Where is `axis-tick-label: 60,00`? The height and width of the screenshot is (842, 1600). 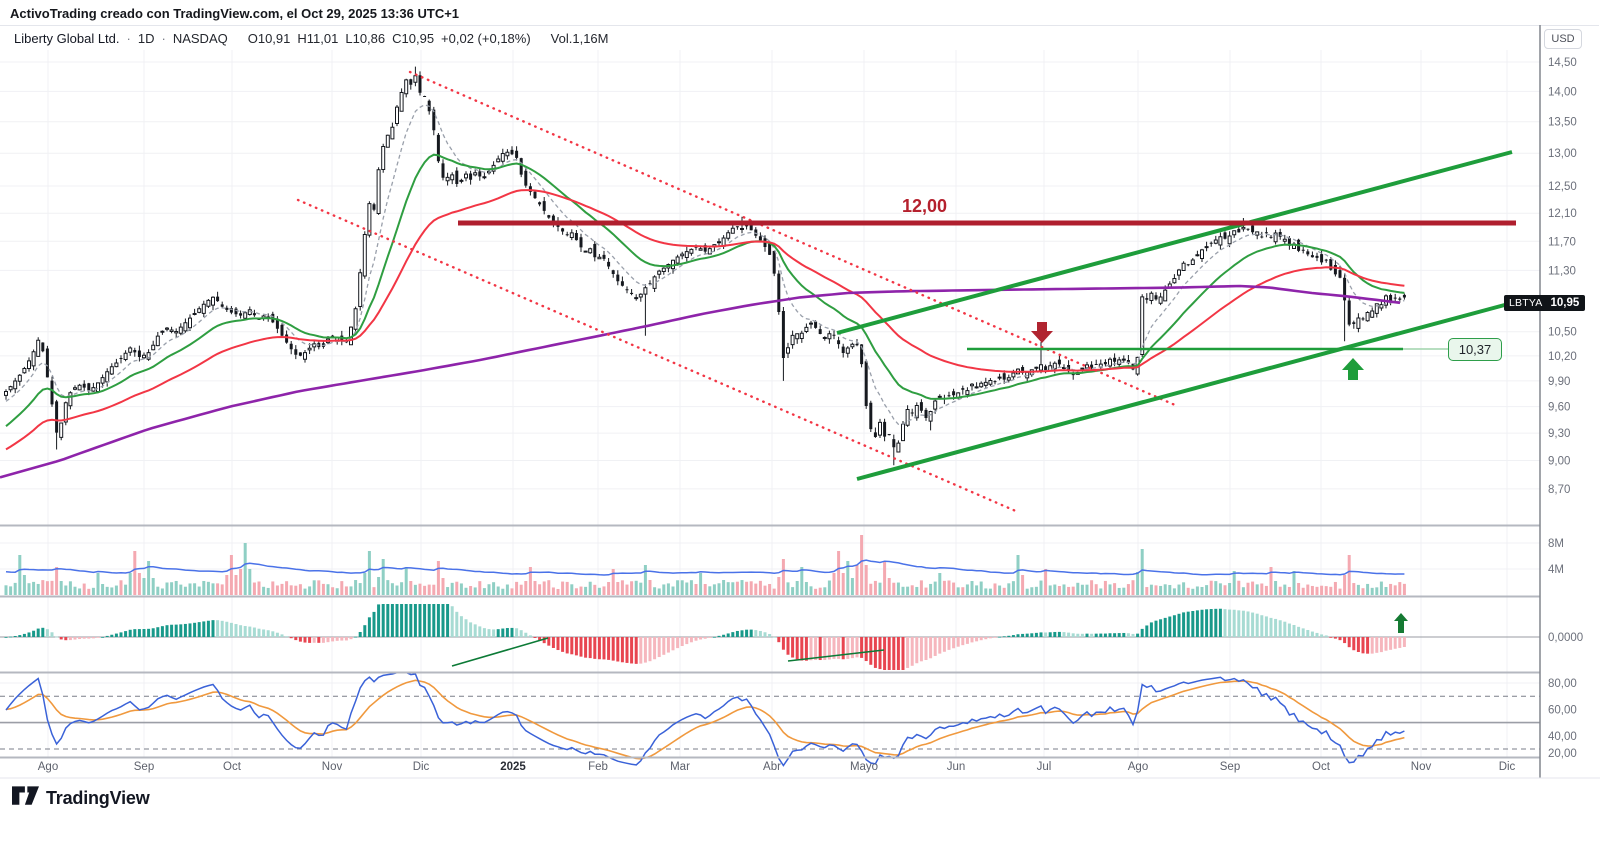 axis-tick-label: 60,00 is located at coordinates (1562, 710).